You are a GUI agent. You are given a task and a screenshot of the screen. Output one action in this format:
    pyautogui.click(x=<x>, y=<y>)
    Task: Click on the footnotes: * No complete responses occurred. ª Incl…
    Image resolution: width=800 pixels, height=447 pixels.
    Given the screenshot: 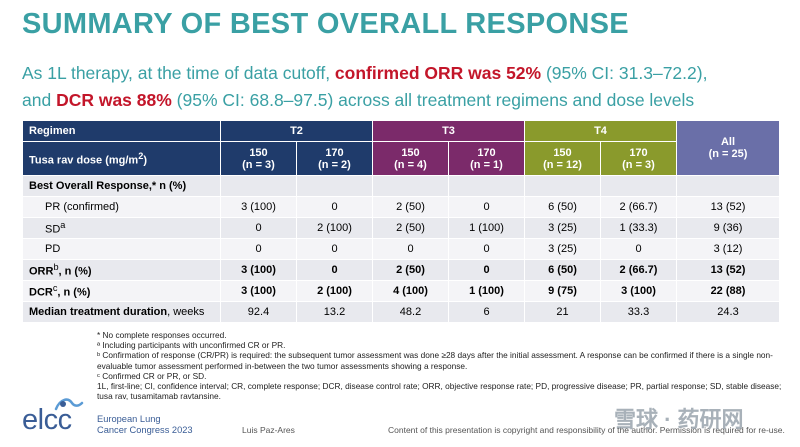 What is the action you would take?
    pyautogui.click(x=442, y=365)
    